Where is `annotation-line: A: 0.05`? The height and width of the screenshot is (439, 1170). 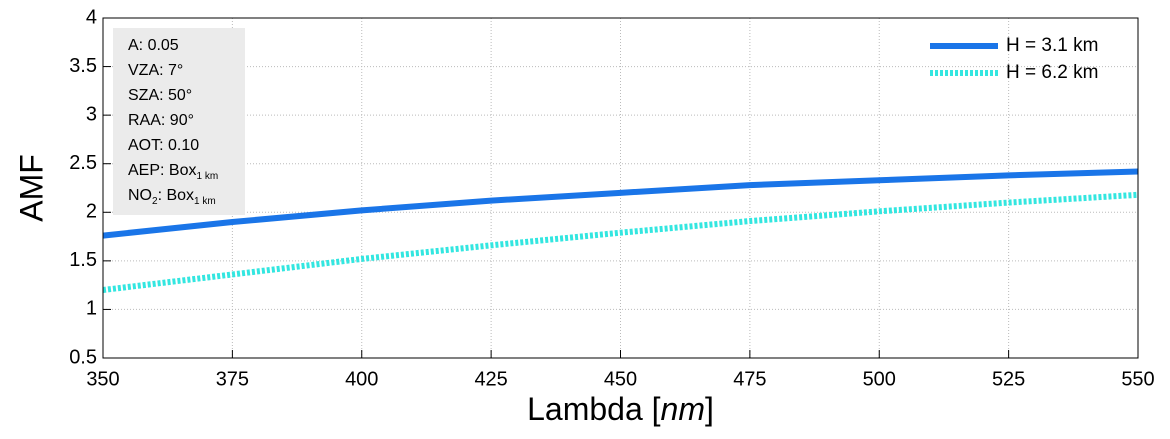 annotation-line: A: 0.05 is located at coordinates (153, 45).